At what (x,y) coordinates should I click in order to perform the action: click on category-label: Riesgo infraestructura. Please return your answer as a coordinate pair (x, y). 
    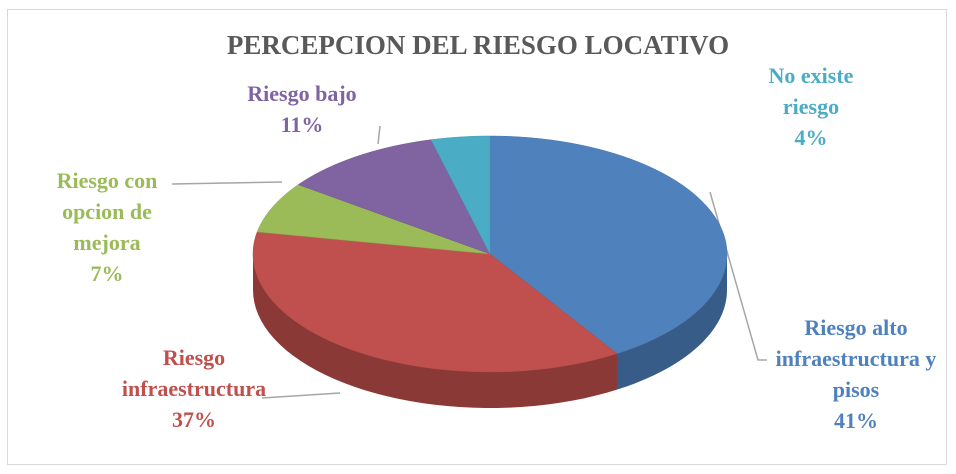
    Looking at the image, I should click on (194, 373).